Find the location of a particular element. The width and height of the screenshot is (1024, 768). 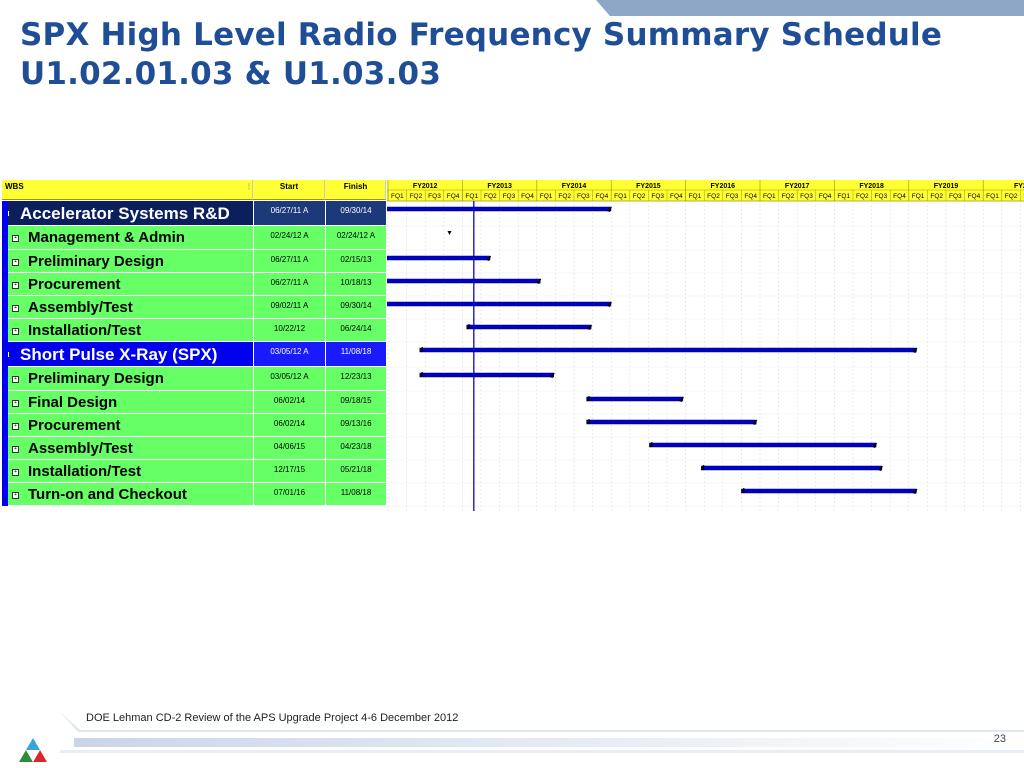

column-resize-icon: ⋮ is located at coordinates (249, 187).